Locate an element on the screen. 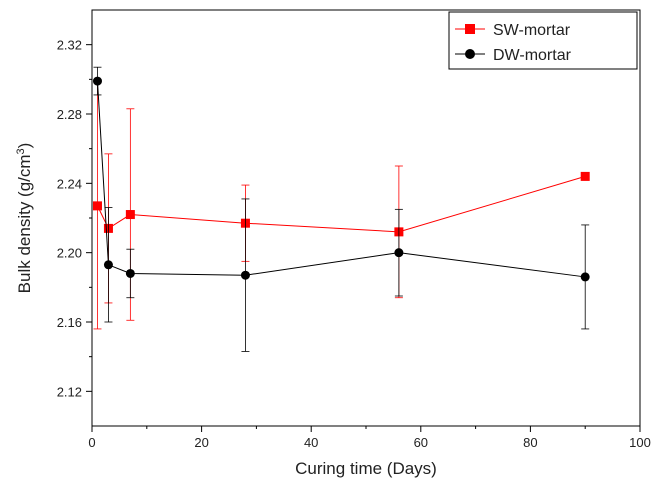  series-line is located at coordinates (341, 204).